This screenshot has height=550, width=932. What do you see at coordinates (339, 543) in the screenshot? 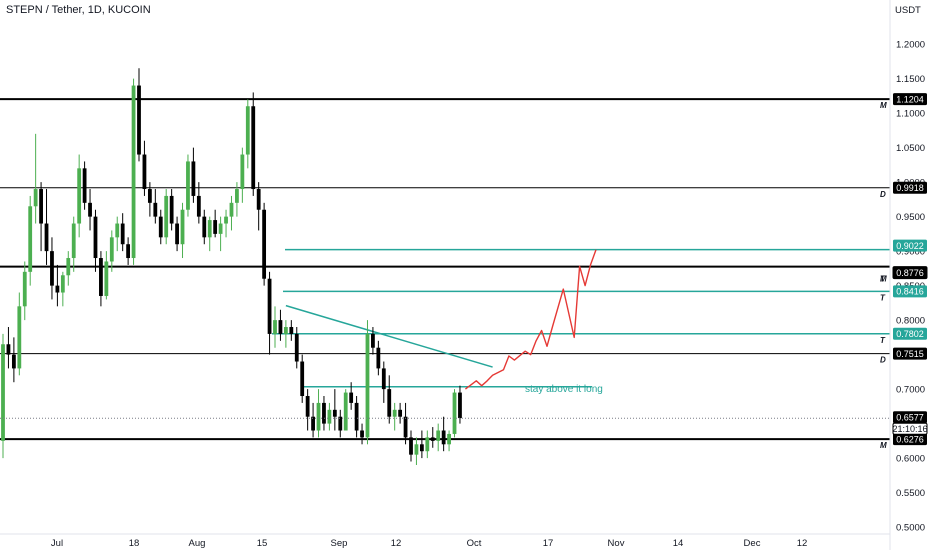
I see `time-tick-label: Sep` at bounding box center [339, 543].